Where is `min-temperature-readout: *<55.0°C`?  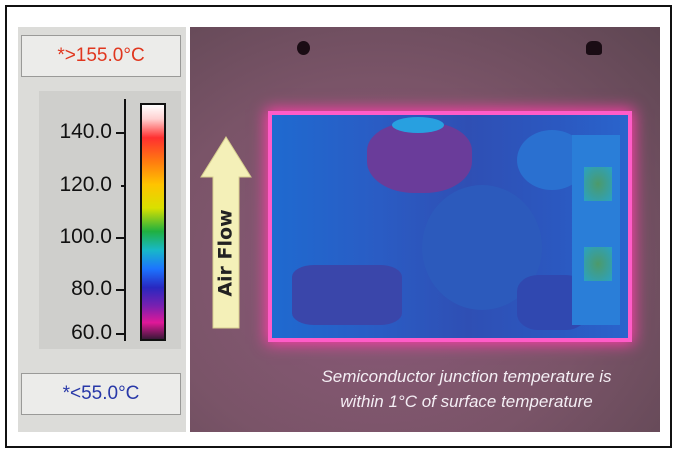 min-temperature-readout: *<55.0°C is located at coordinates (101, 394).